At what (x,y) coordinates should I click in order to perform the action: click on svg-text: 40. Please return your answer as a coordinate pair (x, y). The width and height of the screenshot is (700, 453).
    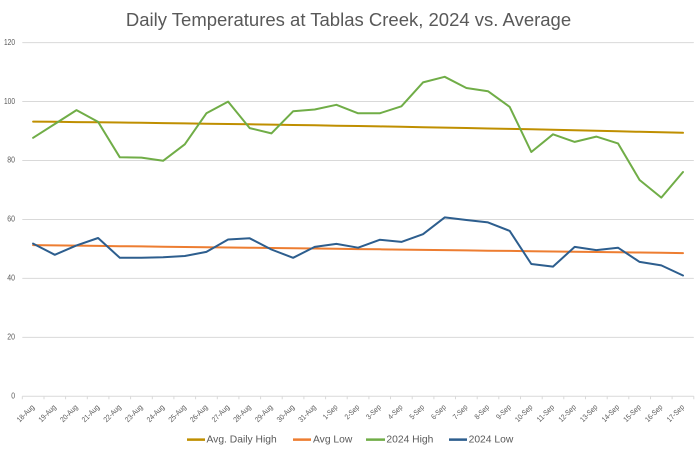
    Looking at the image, I should click on (11, 278).